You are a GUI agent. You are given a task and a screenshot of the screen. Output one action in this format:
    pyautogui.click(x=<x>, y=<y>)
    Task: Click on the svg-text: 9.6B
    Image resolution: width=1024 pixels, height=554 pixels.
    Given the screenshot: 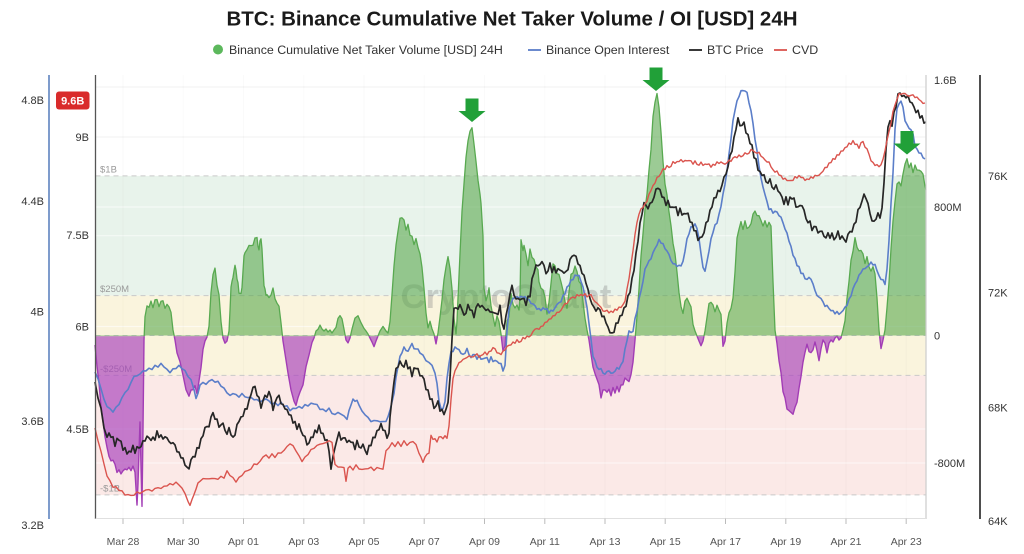 What is the action you would take?
    pyautogui.click(x=72, y=102)
    